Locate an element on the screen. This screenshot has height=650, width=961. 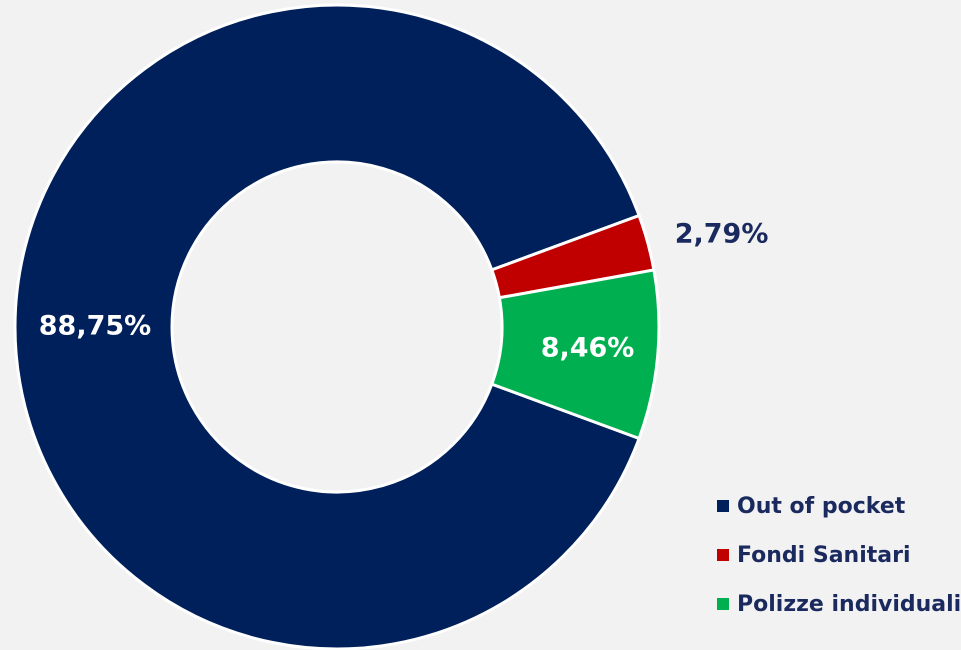
legend-item-out-of-pocket: Out of pocket is located at coordinates (839, 506).